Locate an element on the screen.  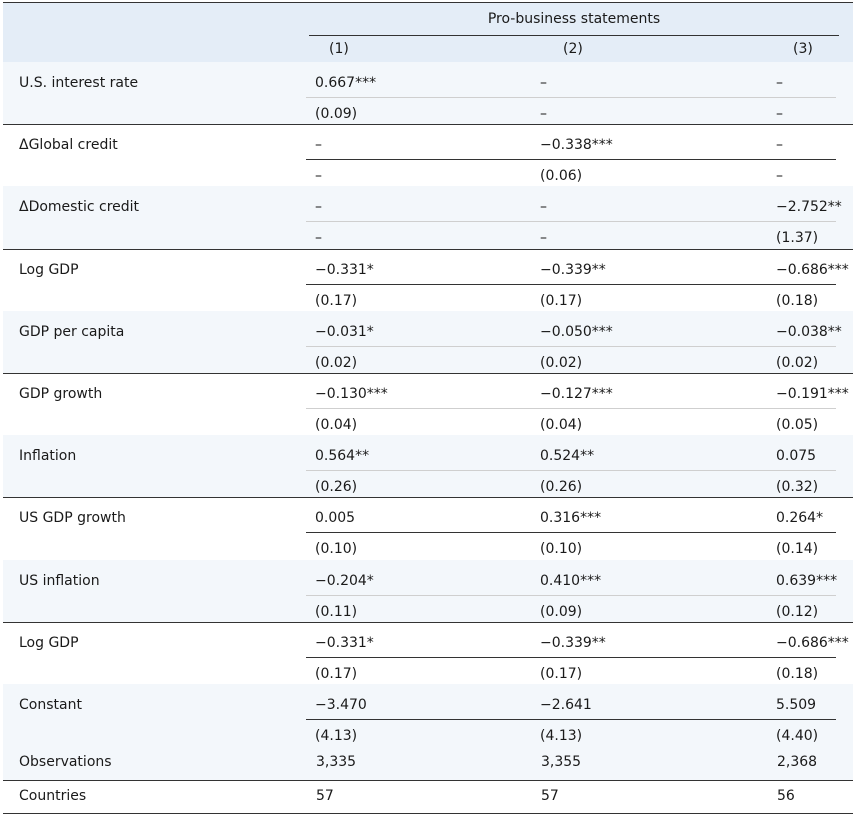
group-title: Pro-business statements is located at coordinates (574, 19).